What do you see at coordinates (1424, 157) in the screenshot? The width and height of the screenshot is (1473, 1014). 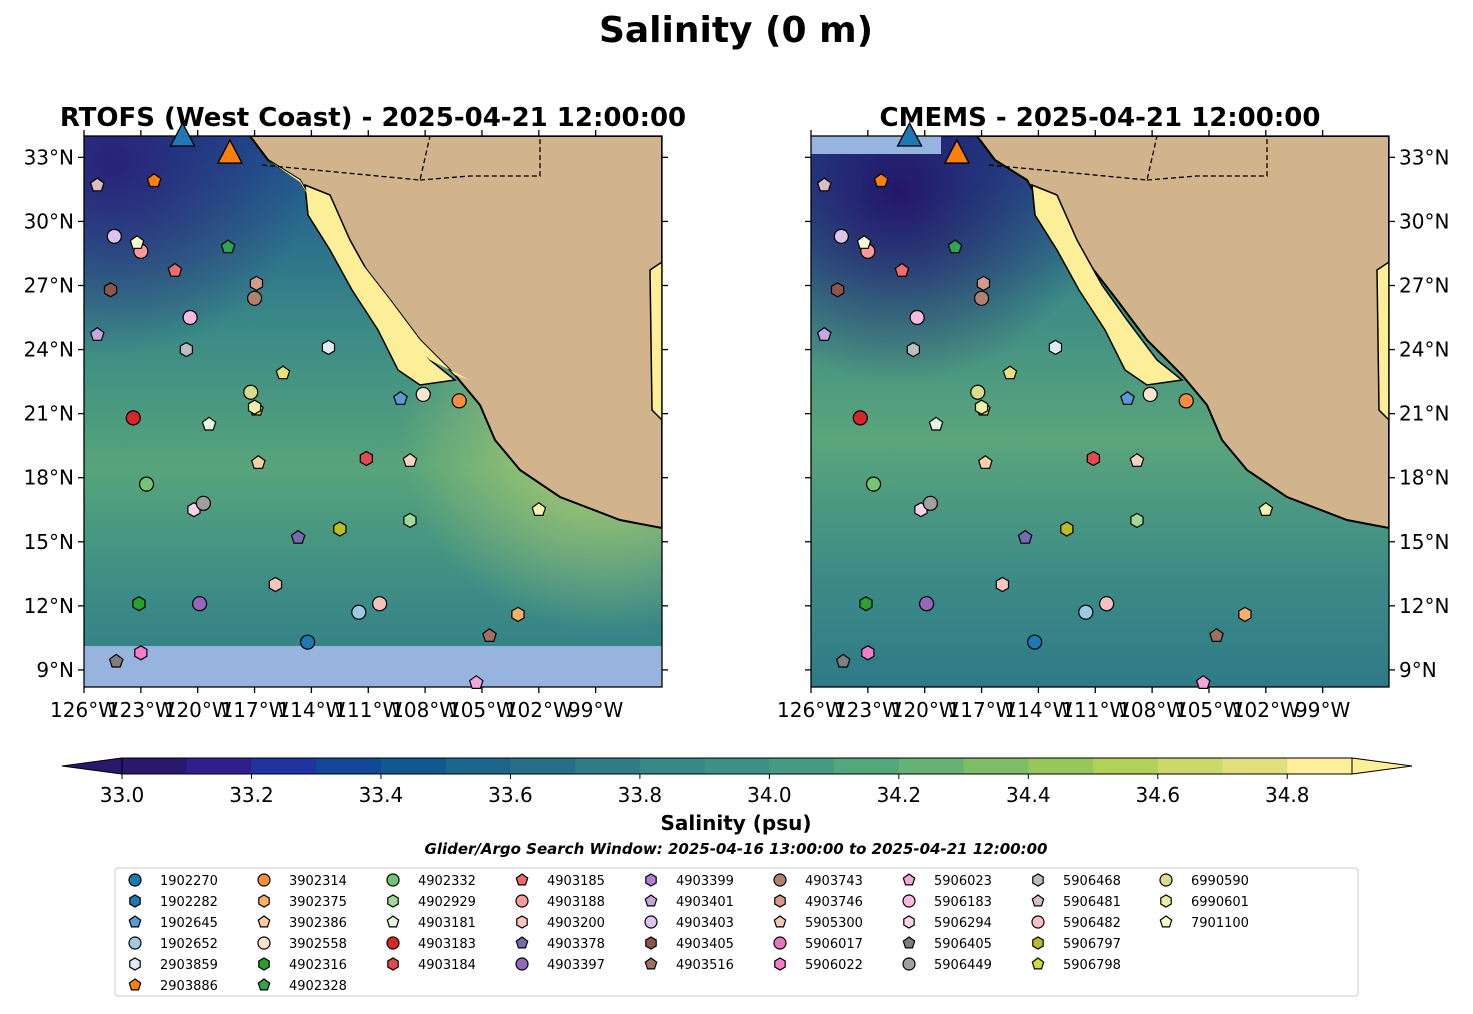 I see `lat-tick-label: 33°N` at bounding box center [1424, 157].